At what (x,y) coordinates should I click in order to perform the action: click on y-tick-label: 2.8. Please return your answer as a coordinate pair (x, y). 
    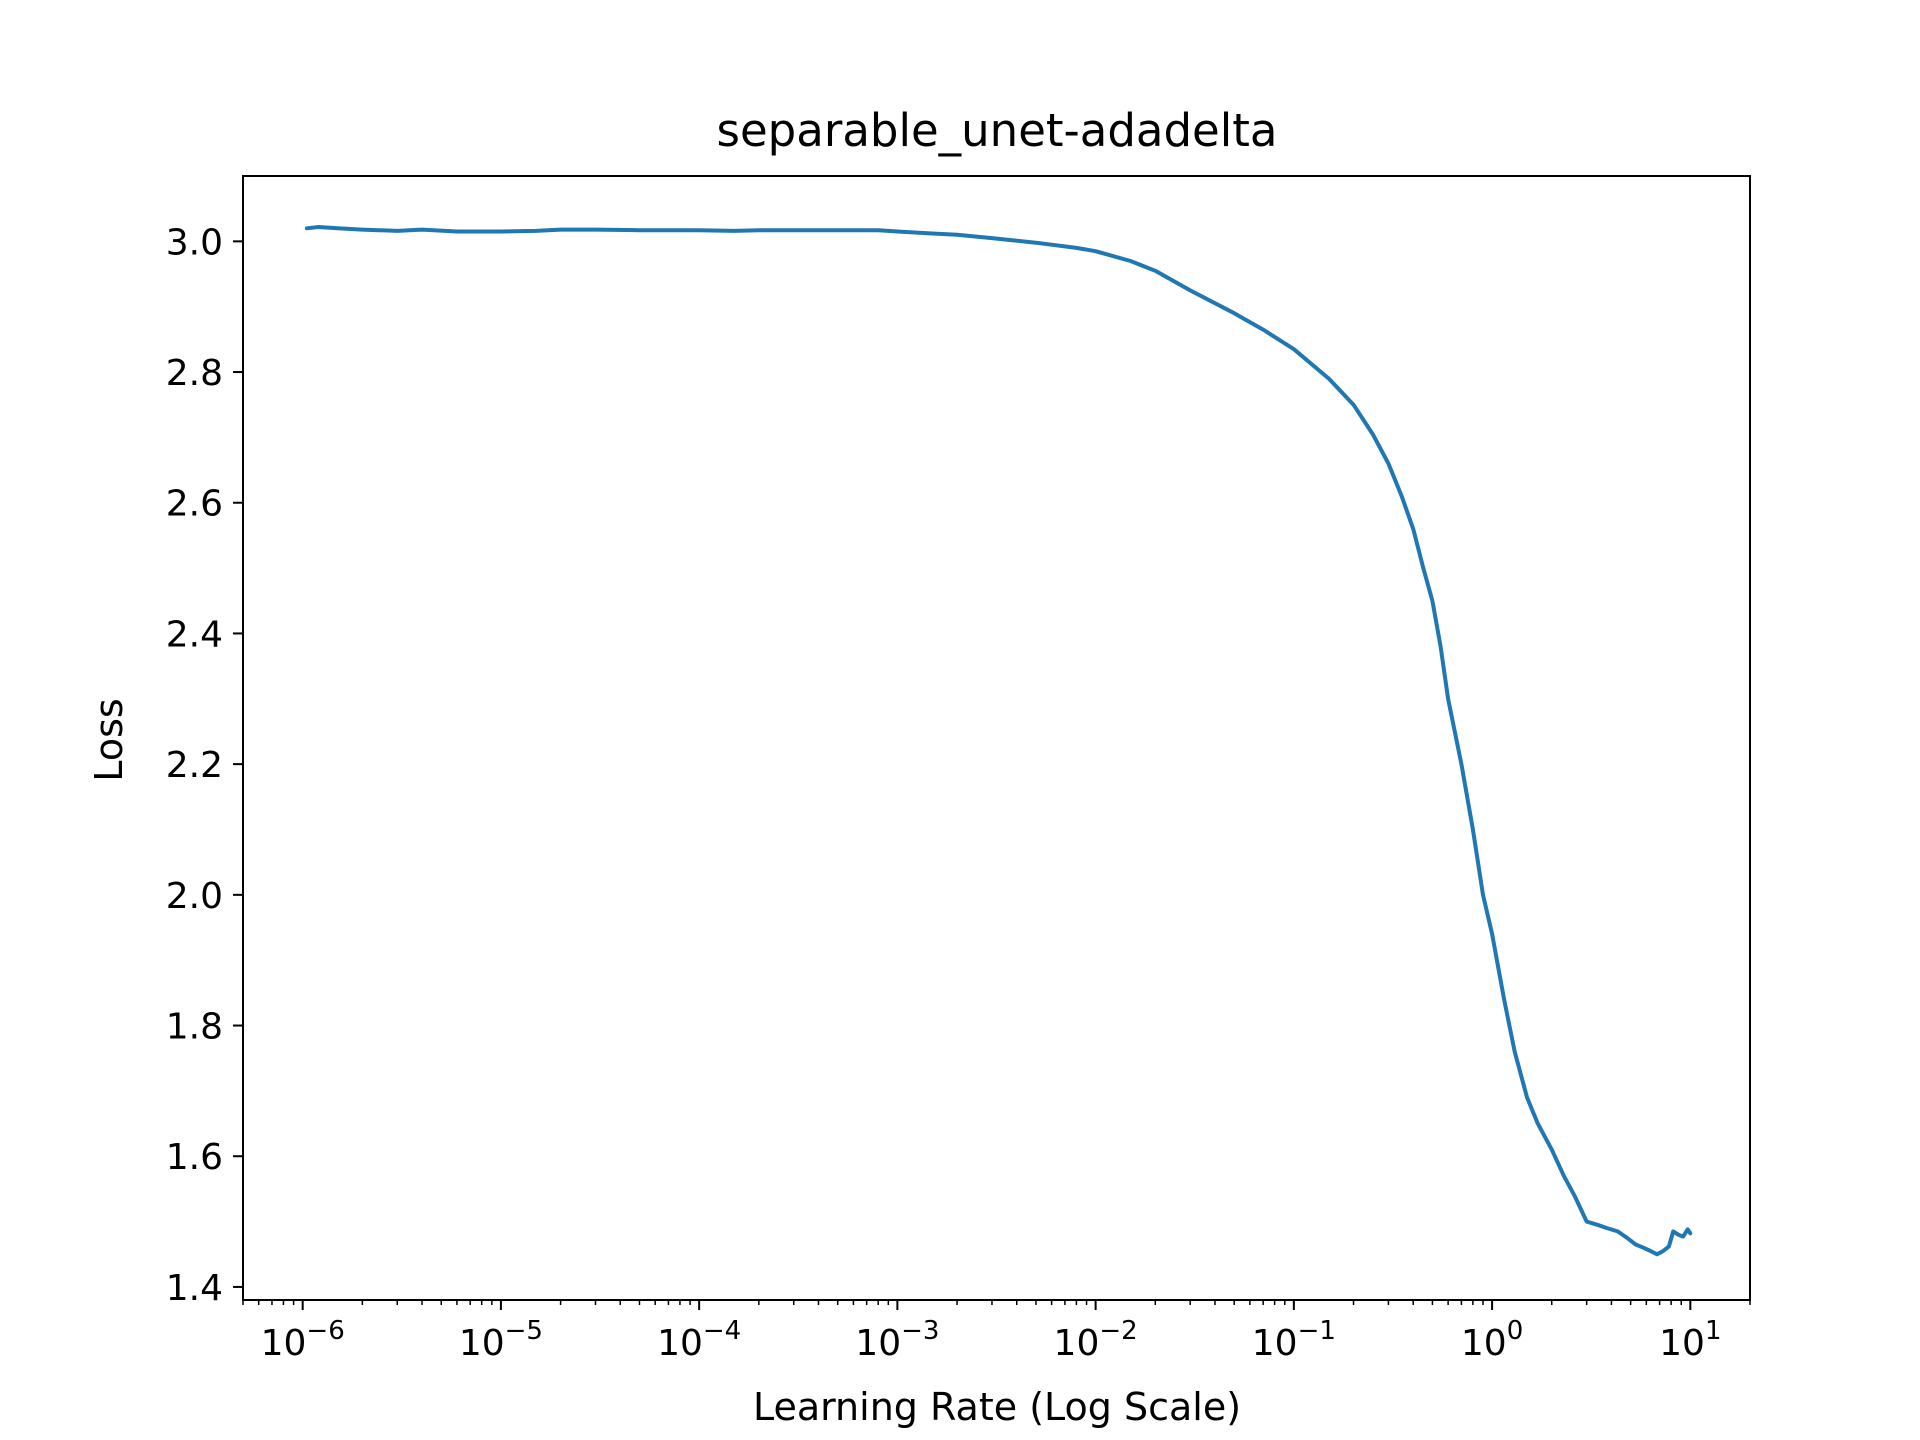
    Looking at the image, I should click on (194, 373).